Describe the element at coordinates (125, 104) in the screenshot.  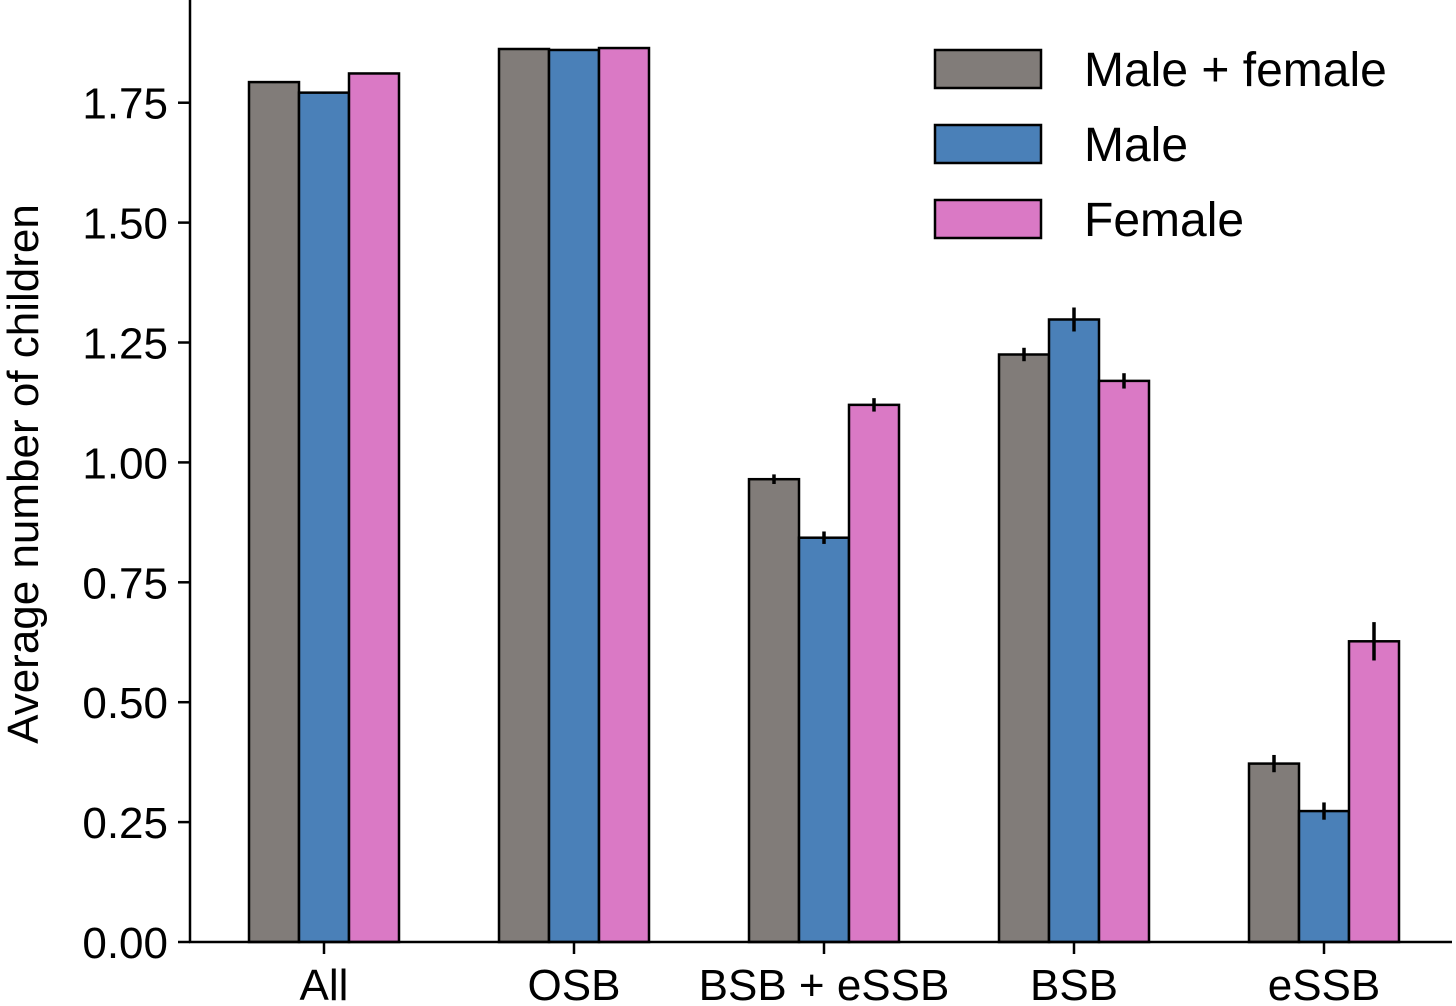
I see `y-tick-label: 1.75` at that location.